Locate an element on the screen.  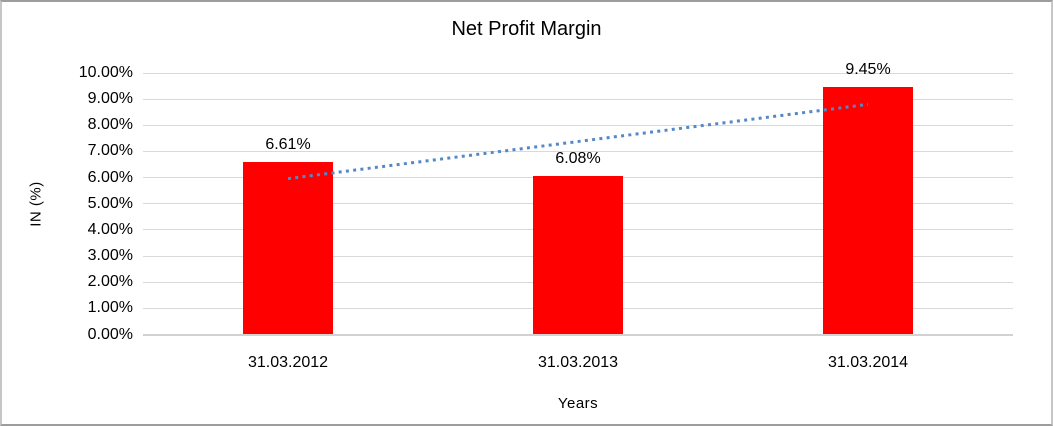
y-tick-label: 2.00% is located at coordinates (110, 282).